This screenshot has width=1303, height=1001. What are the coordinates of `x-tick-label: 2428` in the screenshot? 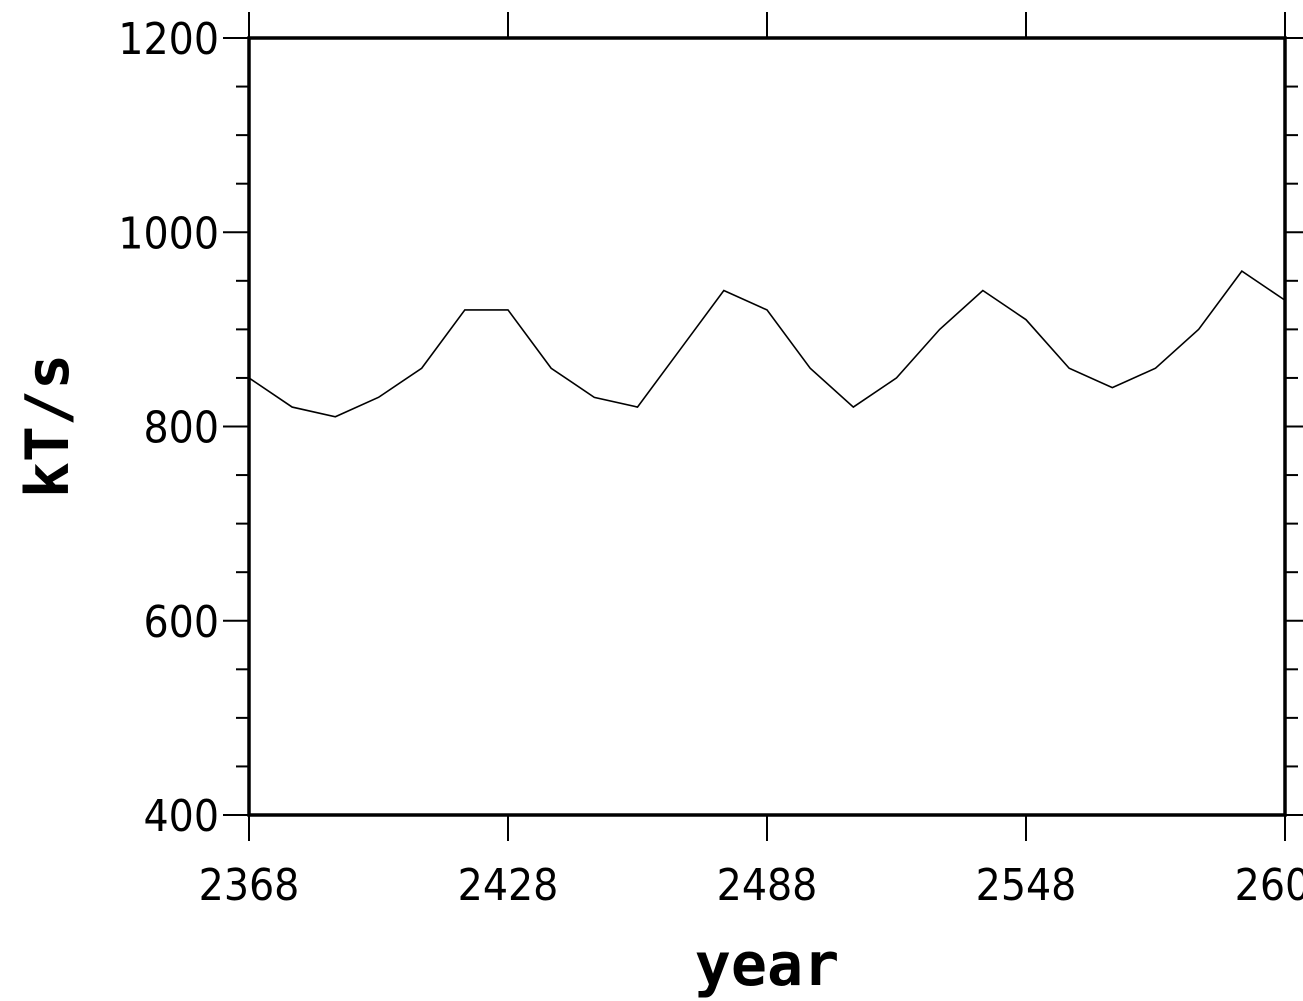 It's located at (508, 885).